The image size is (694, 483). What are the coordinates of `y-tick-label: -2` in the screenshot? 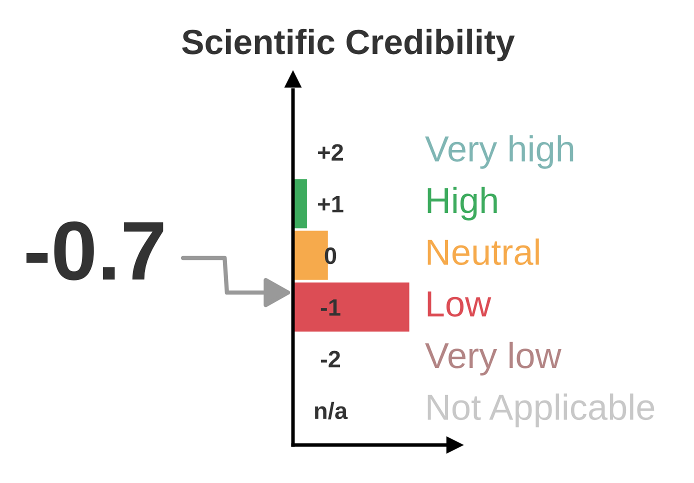 It's located at (330, 359).